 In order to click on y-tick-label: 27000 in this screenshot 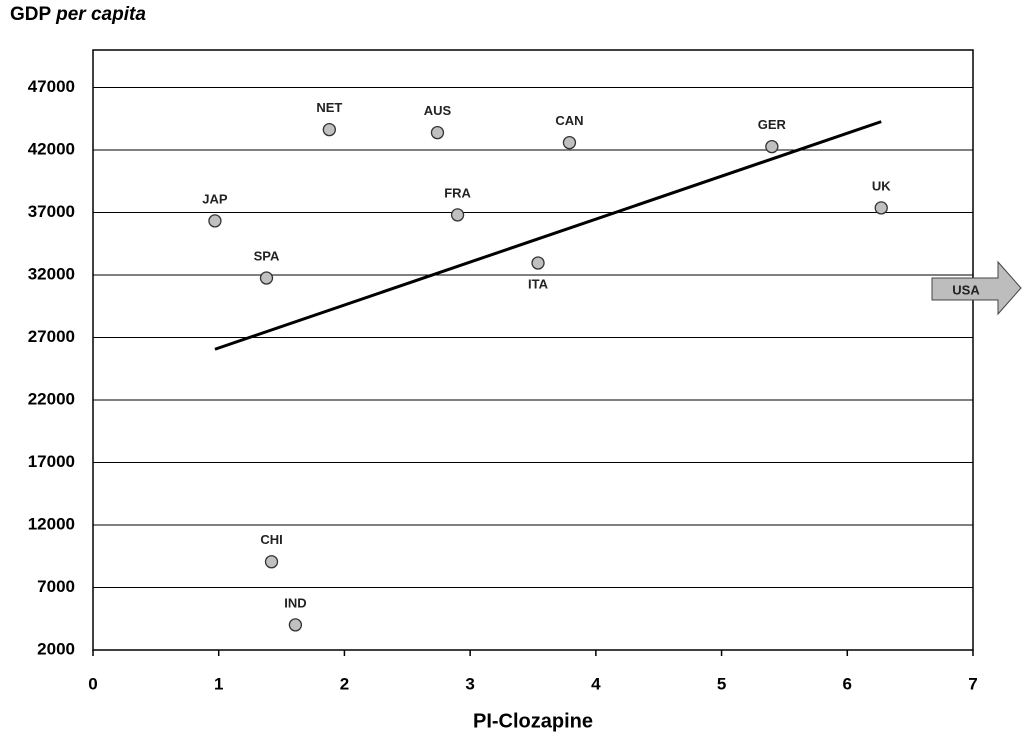, I will do `click(51, 336)`.